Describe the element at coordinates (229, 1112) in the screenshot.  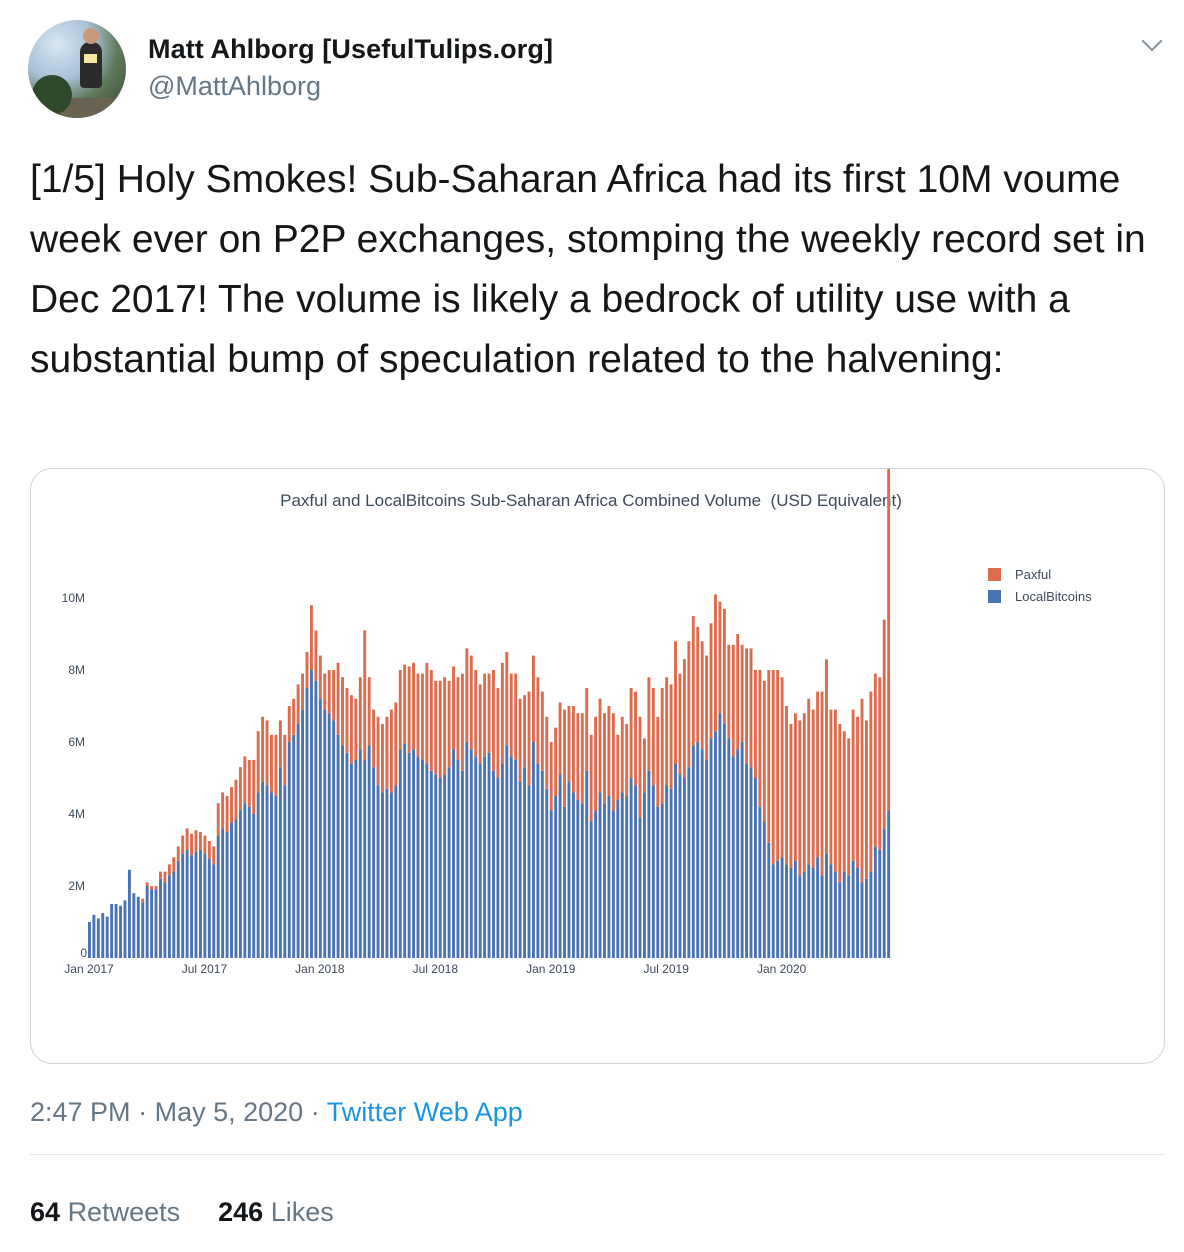
I see `tweet-date: May 5, 2020` at that location.